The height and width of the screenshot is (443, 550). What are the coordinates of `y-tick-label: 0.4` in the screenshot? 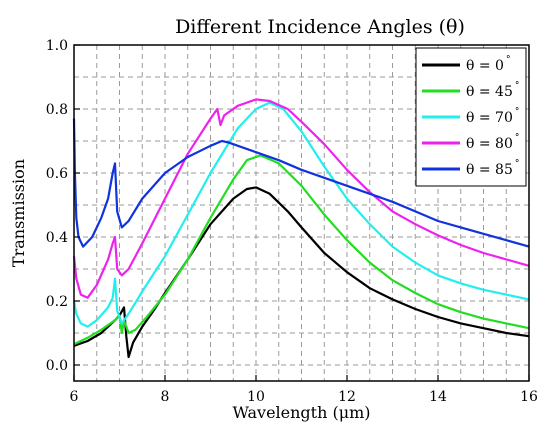 It's located at (57, 238).